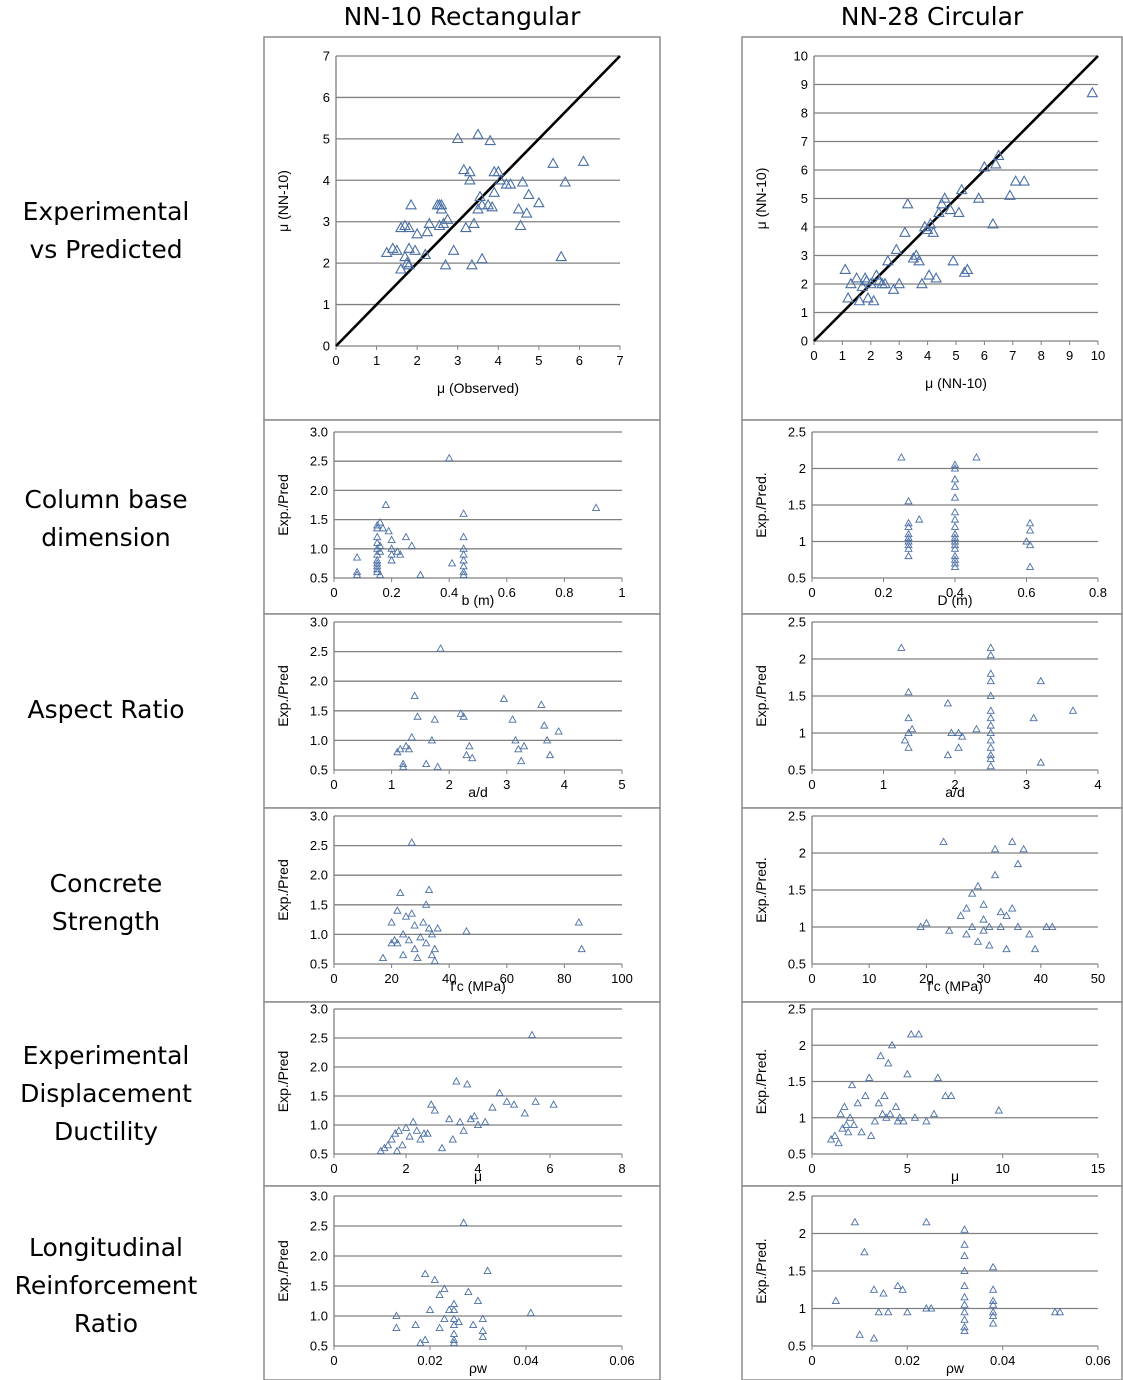 The image size is (1123, 1380). Describe the element at coordinates (955, 986) in the screenshot. I see `x-axis-title: f'c (MPa)` at that location.